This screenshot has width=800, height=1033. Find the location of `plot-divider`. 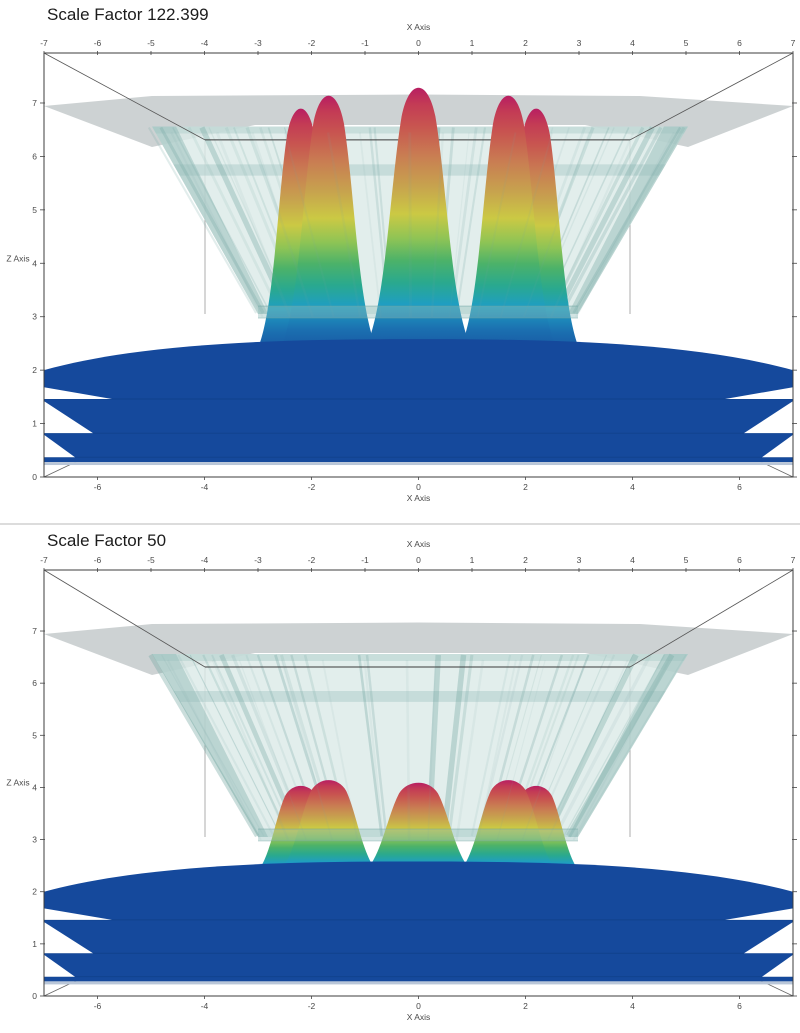

plot-divider is located at coordinates (400, 524).